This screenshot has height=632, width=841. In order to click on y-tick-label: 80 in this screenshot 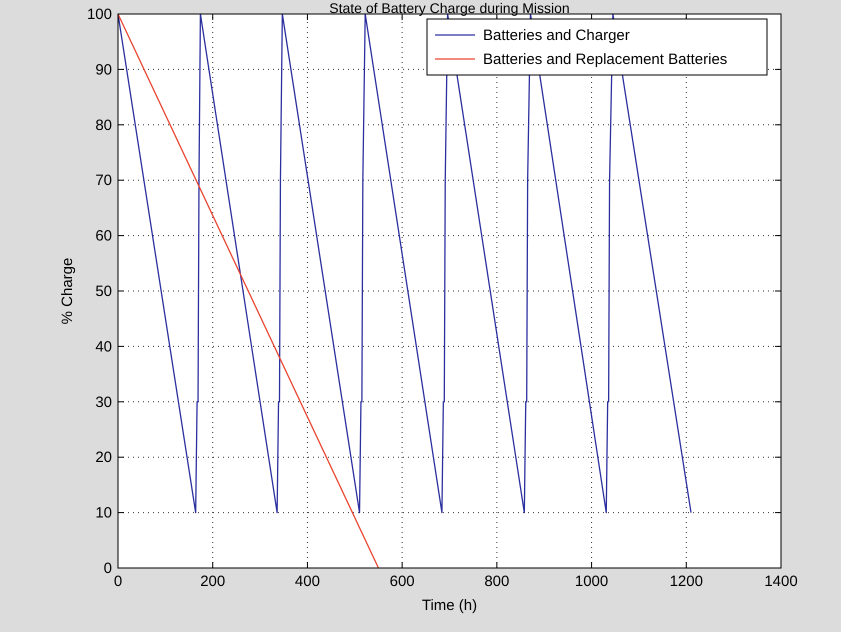, I will do `click(103, 125)`.